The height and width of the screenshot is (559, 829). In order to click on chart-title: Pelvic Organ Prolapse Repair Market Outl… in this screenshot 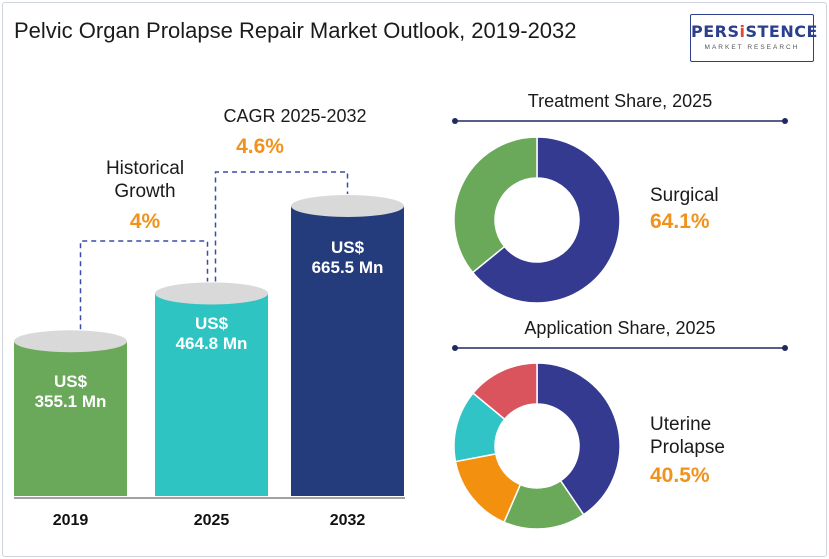, I will do `click(295, 30)`.